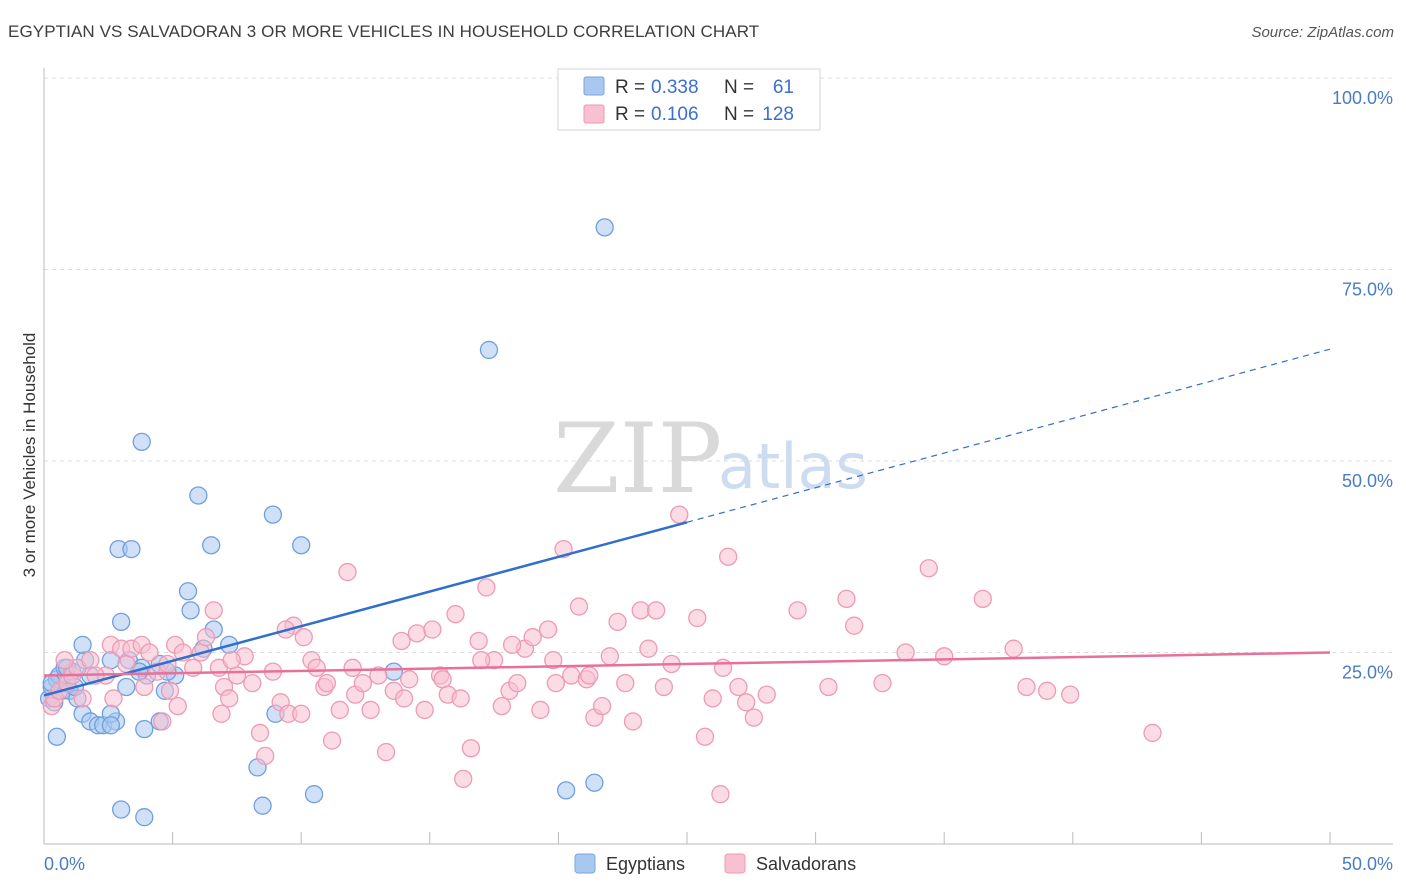 The width and height of the screenshot is (1406, 892). Describe the element at coordinates (1367, 673) in the screenshot. I see `y-tick-label: 25.0%` at that location.